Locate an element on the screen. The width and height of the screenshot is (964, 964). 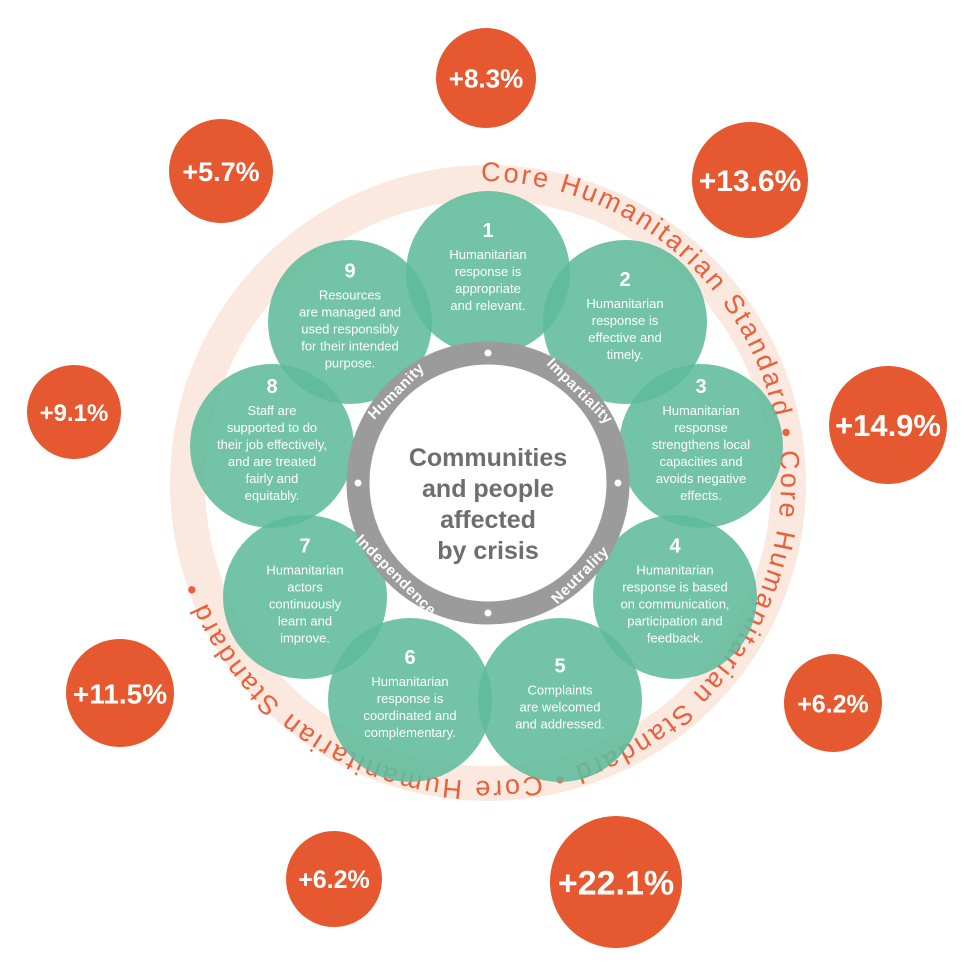
commitment-text-line: fairly and is located at coordinates (272, 478).